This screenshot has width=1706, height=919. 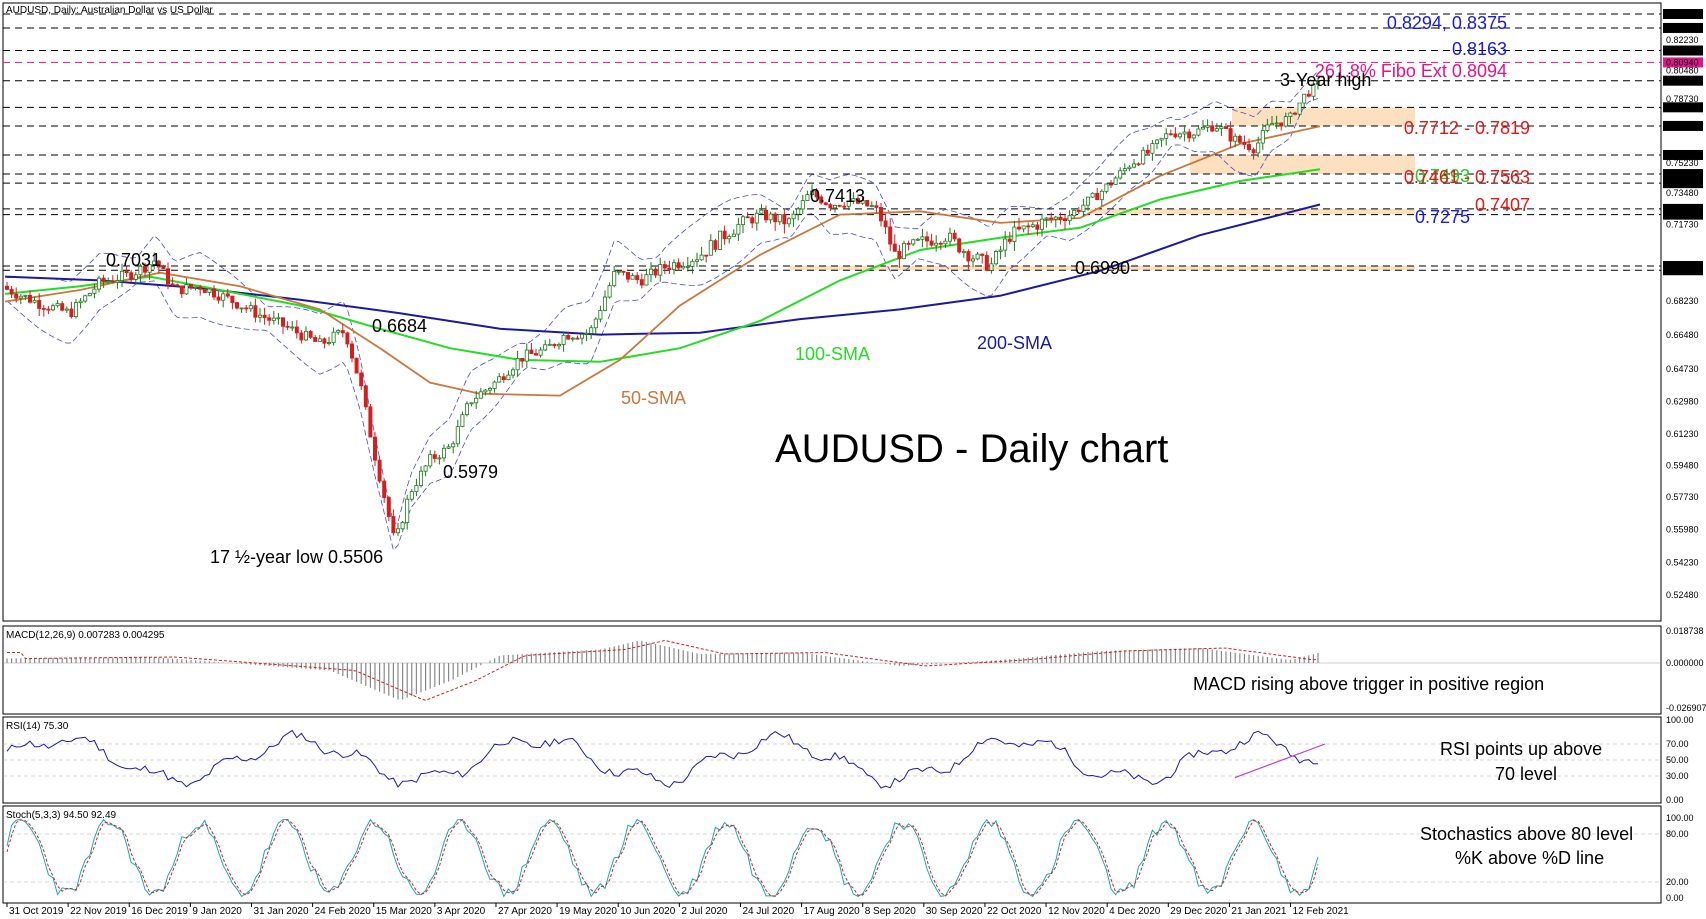 I want to click on label-level-8163: 0.8163, so click(x=1479, y=49).